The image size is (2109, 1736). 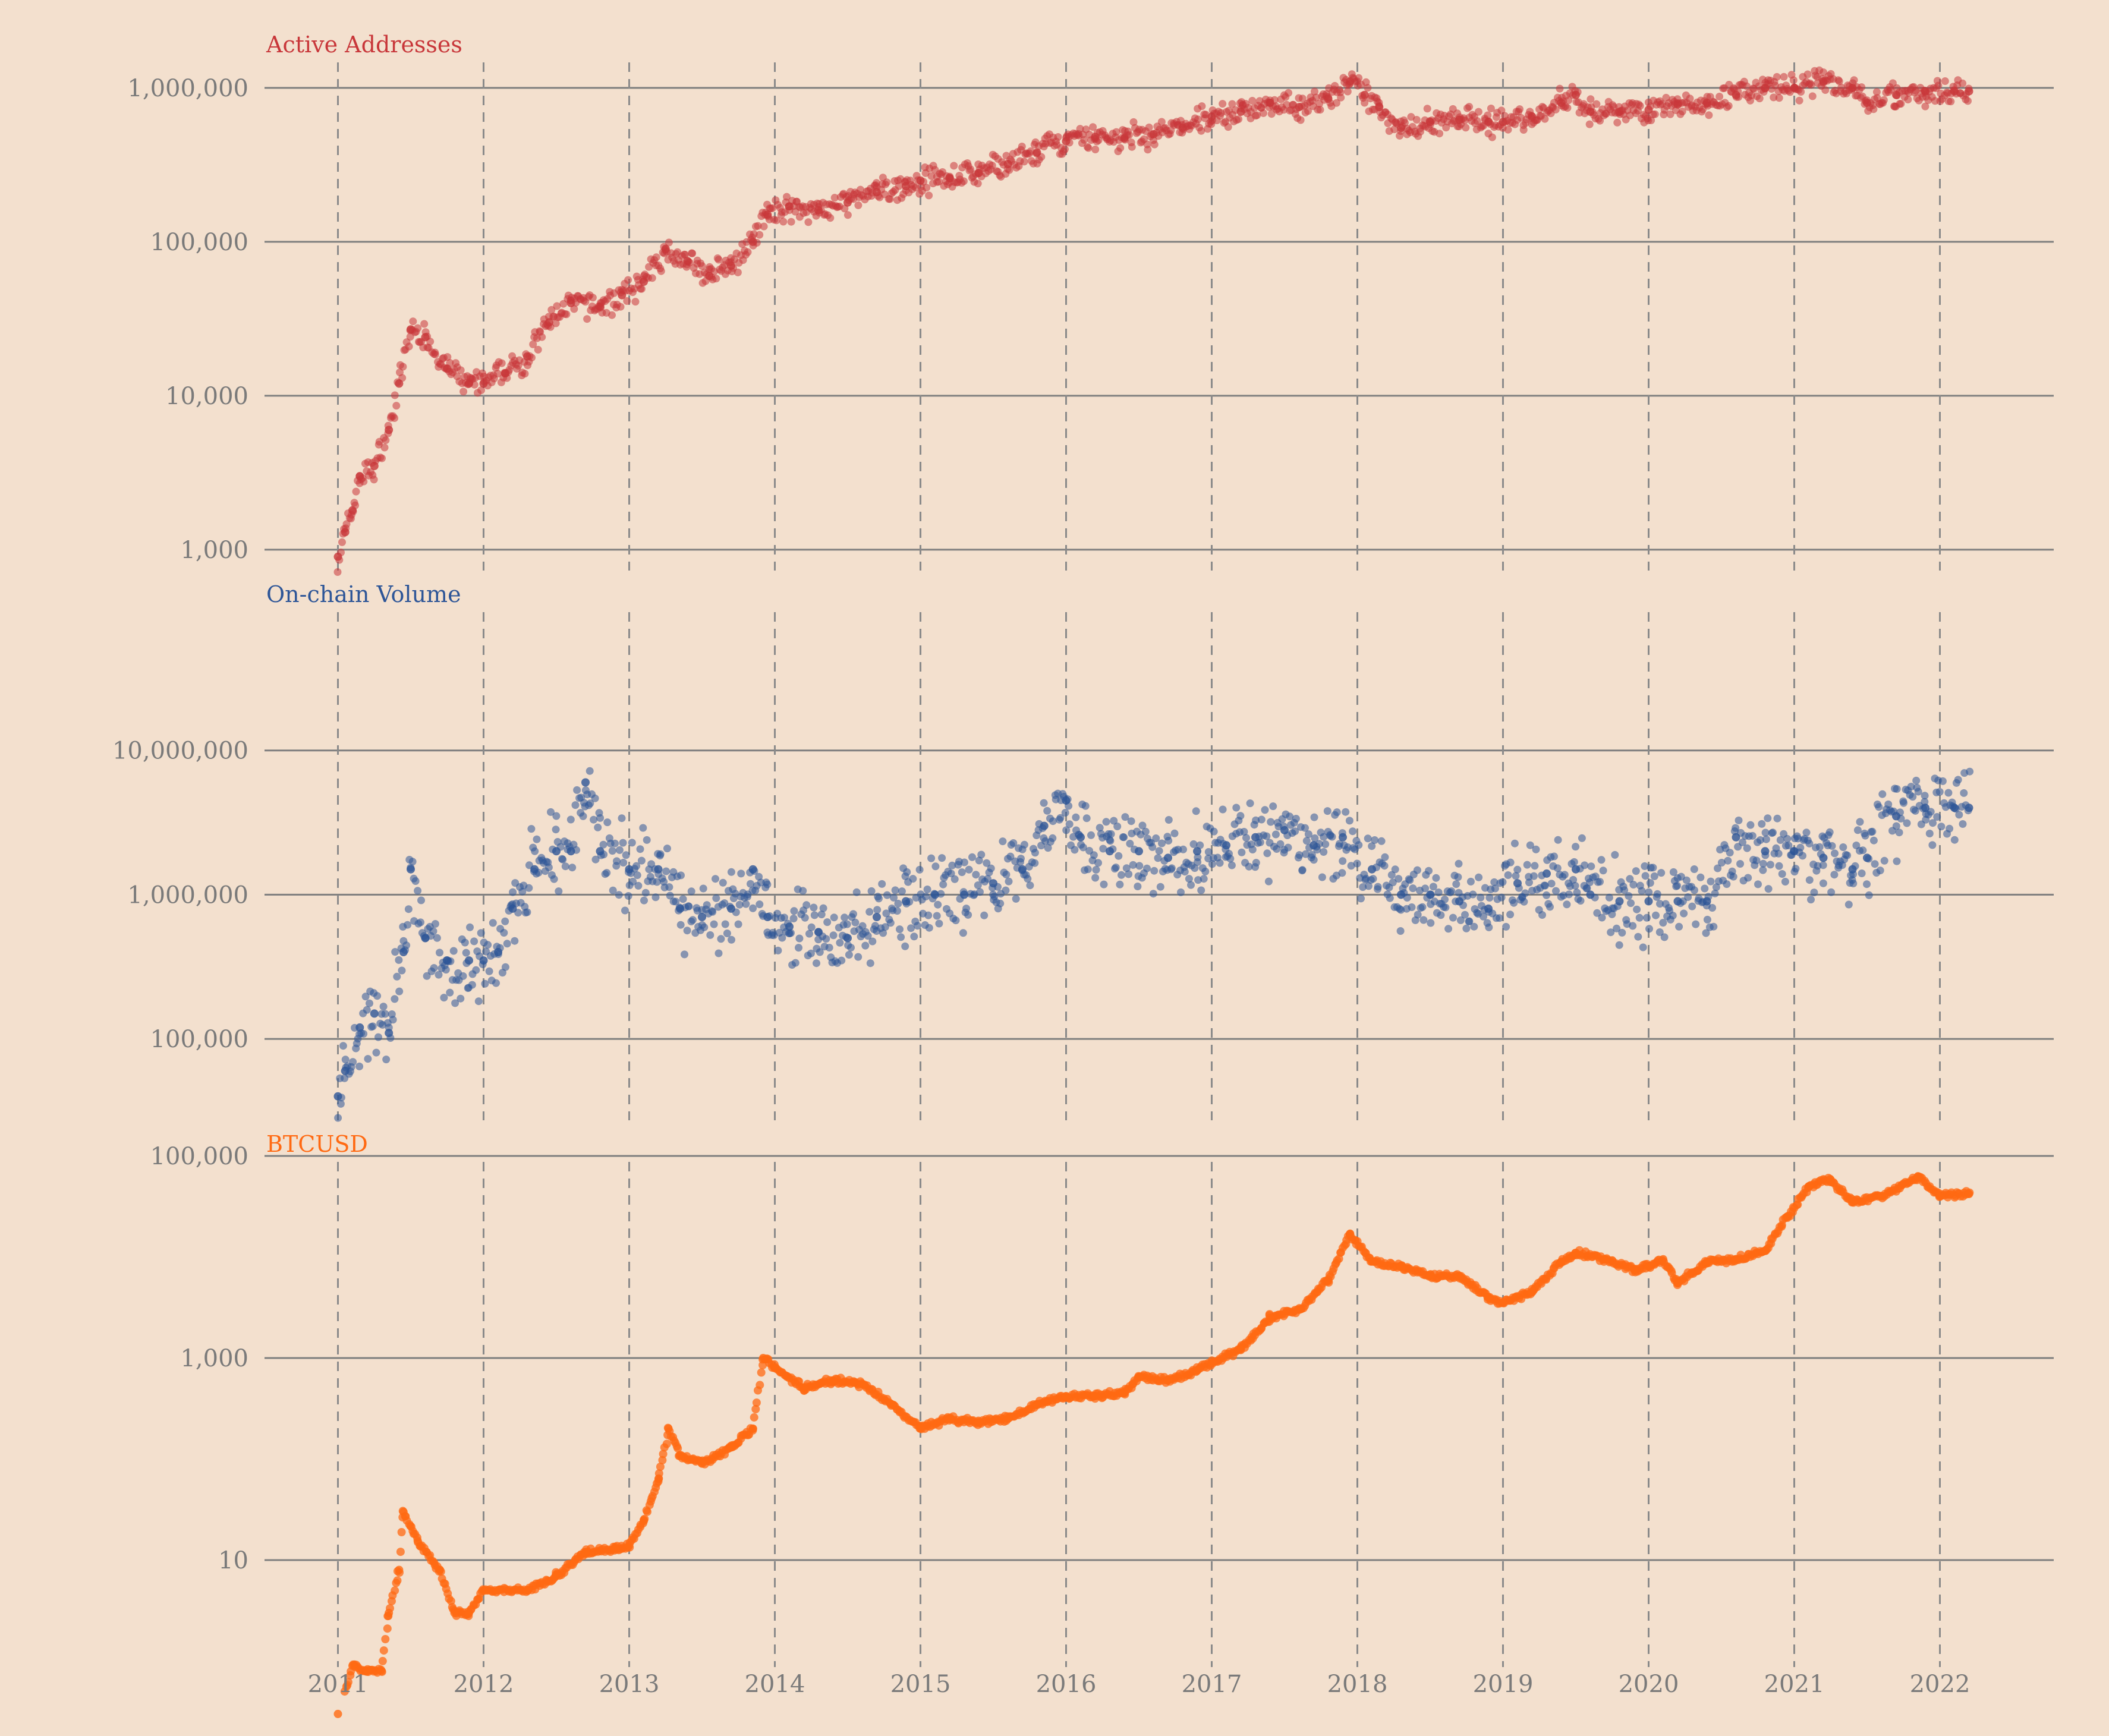 What do you see at coordinates (199, 1156) in the screenshot?
I see `y-tick-label: 100,000` at bounding box center [199, 1156].